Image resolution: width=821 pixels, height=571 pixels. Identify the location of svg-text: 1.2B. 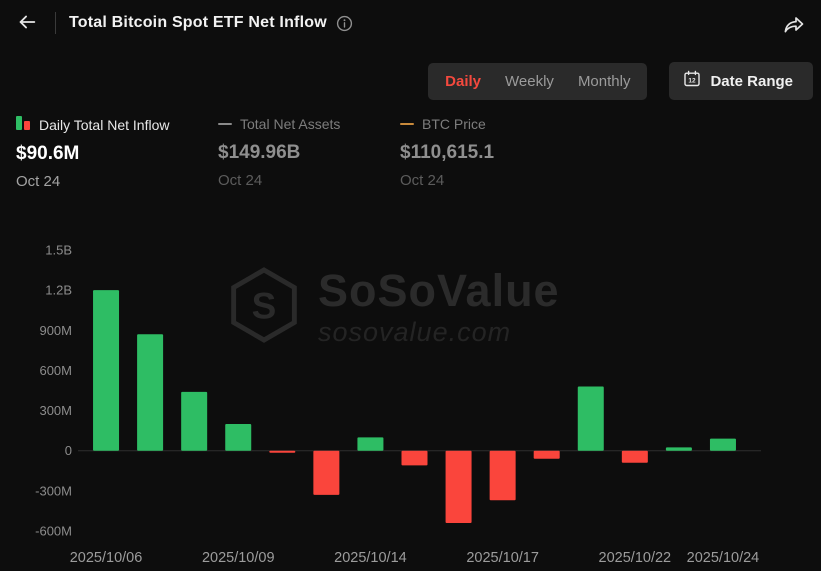
(58, 290).